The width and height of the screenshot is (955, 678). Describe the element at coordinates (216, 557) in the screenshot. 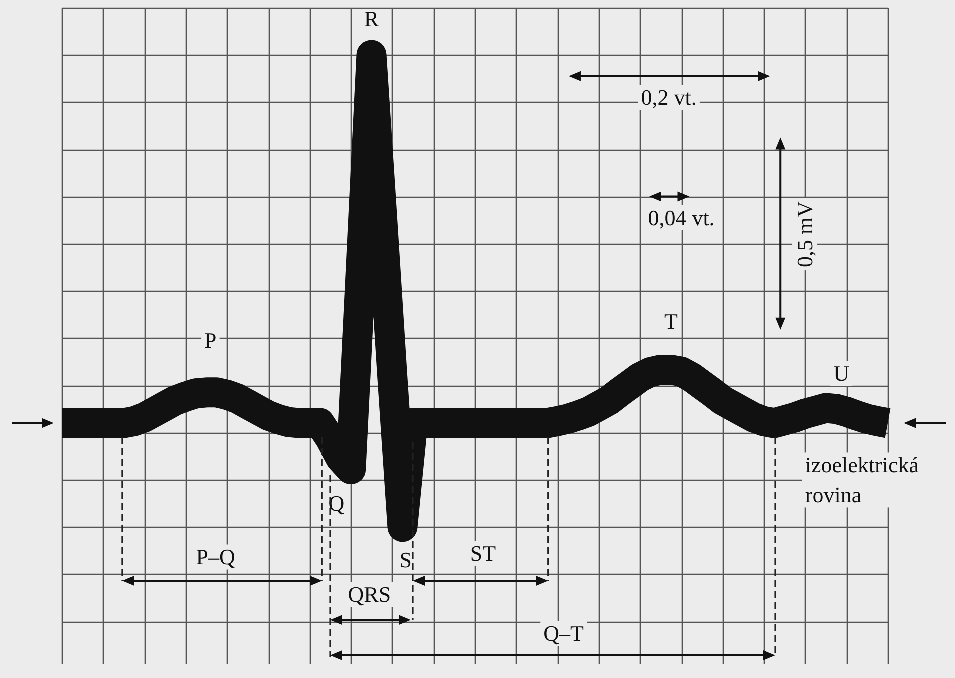

I see `text: P–Q` at that location.